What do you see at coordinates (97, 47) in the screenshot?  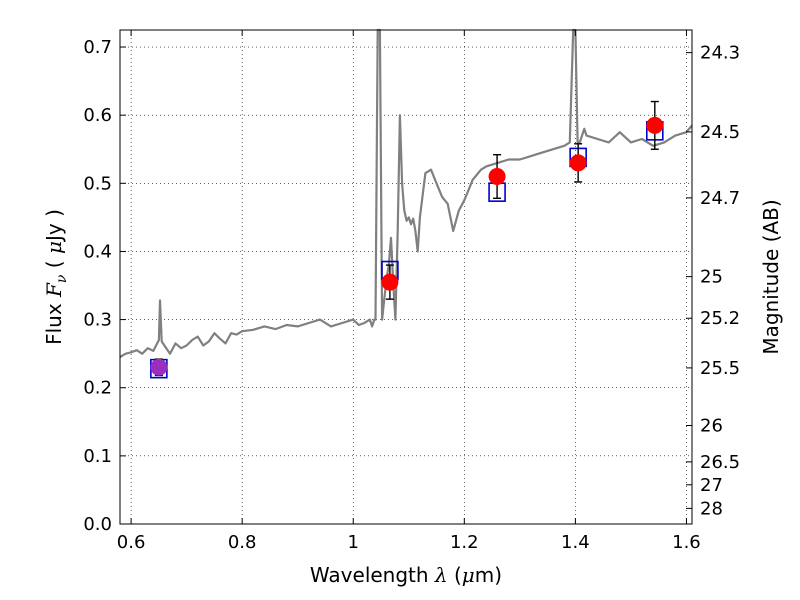 I see `y-tick-label: 0.7` at bounding box center [97, 47].